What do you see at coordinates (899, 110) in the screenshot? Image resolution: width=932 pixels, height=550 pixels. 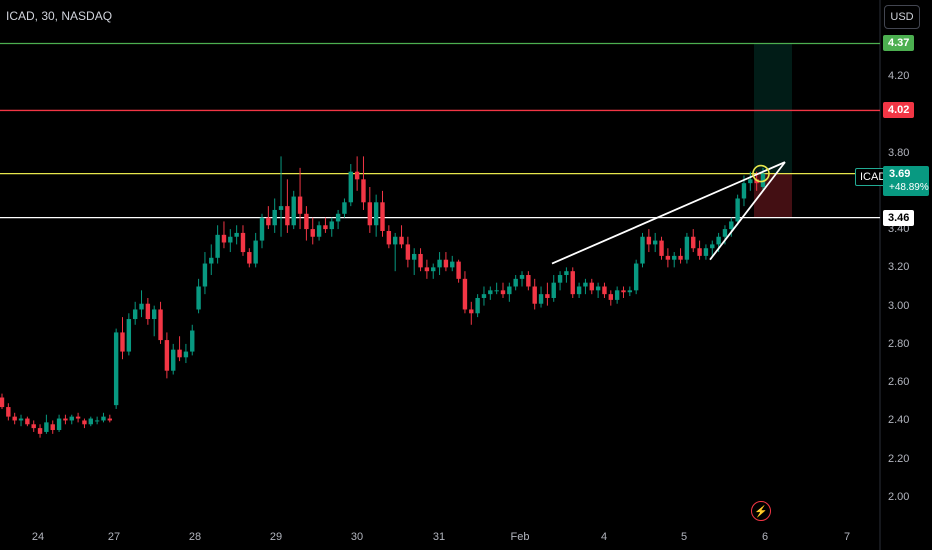 I see `resistance-price-label: 4.02` at bounding box center [899, 110].